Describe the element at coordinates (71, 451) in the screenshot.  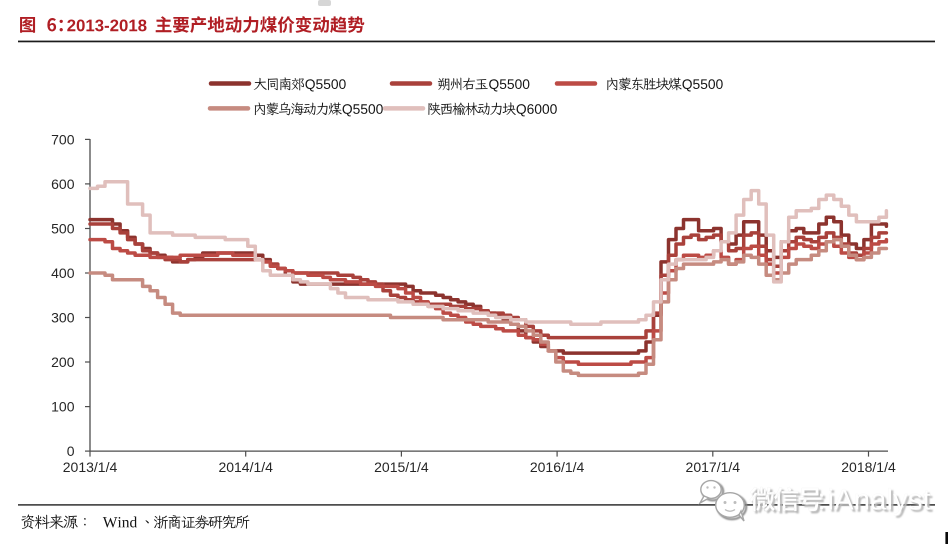
I see `svg-text: 0` at that location.